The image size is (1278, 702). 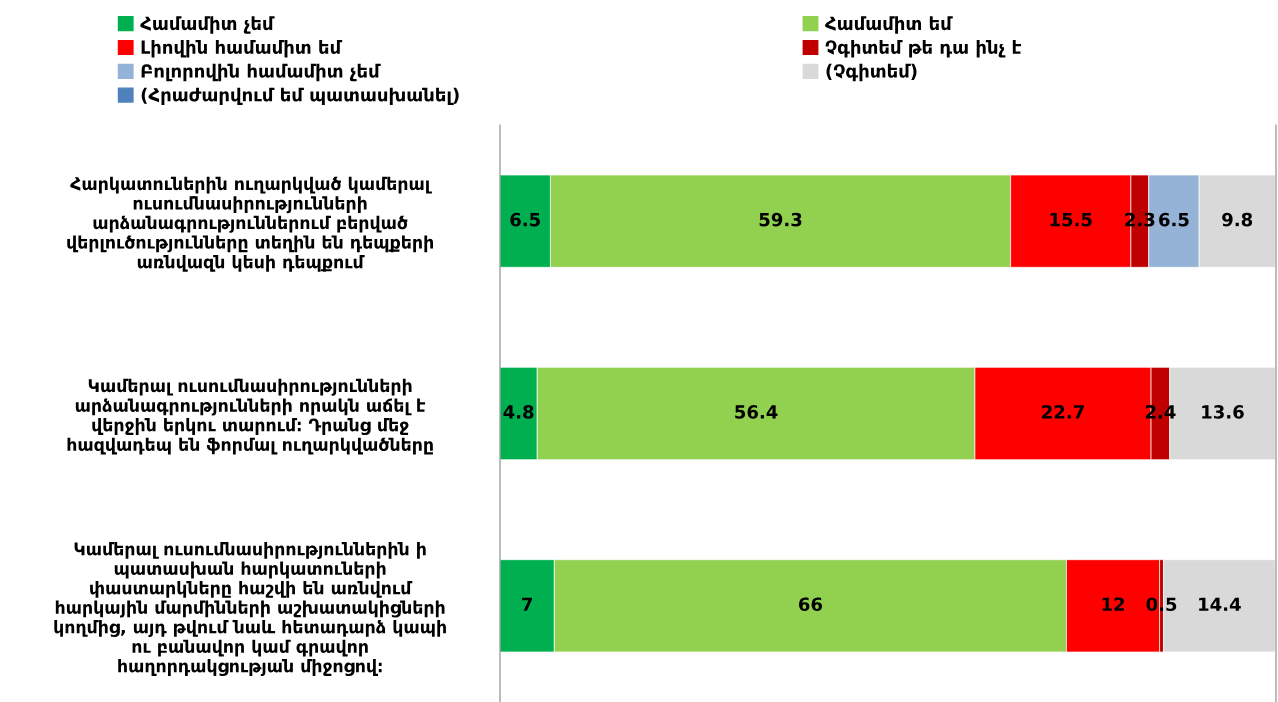 What do you see at coordinates (871, 72) in the screenshot?
I see `legend-label: (Չգիտեմ)` at bounding box center [871, 72].